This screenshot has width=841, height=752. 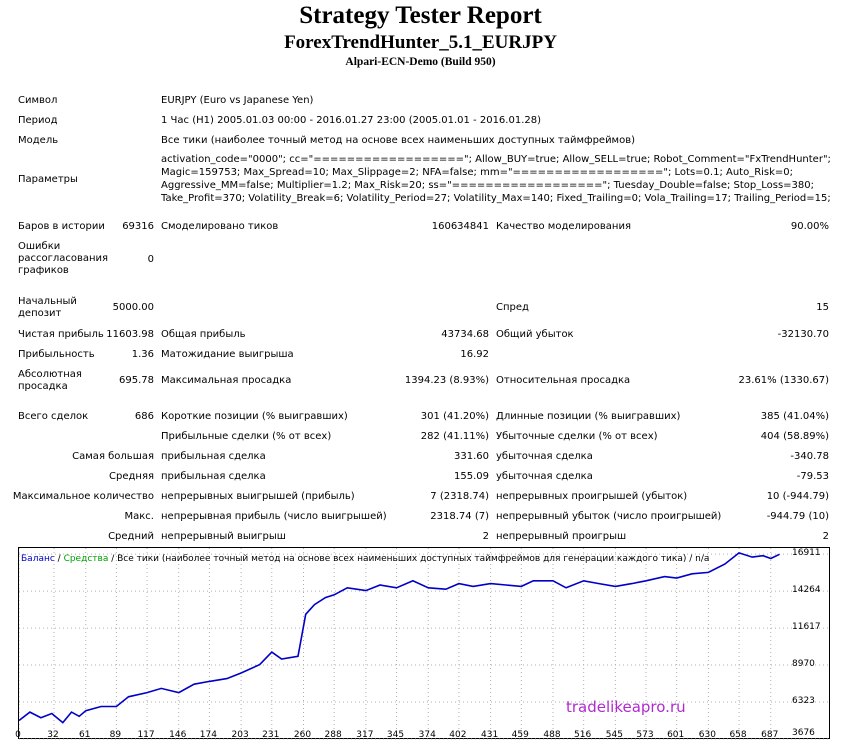 I want to click on deposit-label: Начальный депозит, so click(x=47, y=307).